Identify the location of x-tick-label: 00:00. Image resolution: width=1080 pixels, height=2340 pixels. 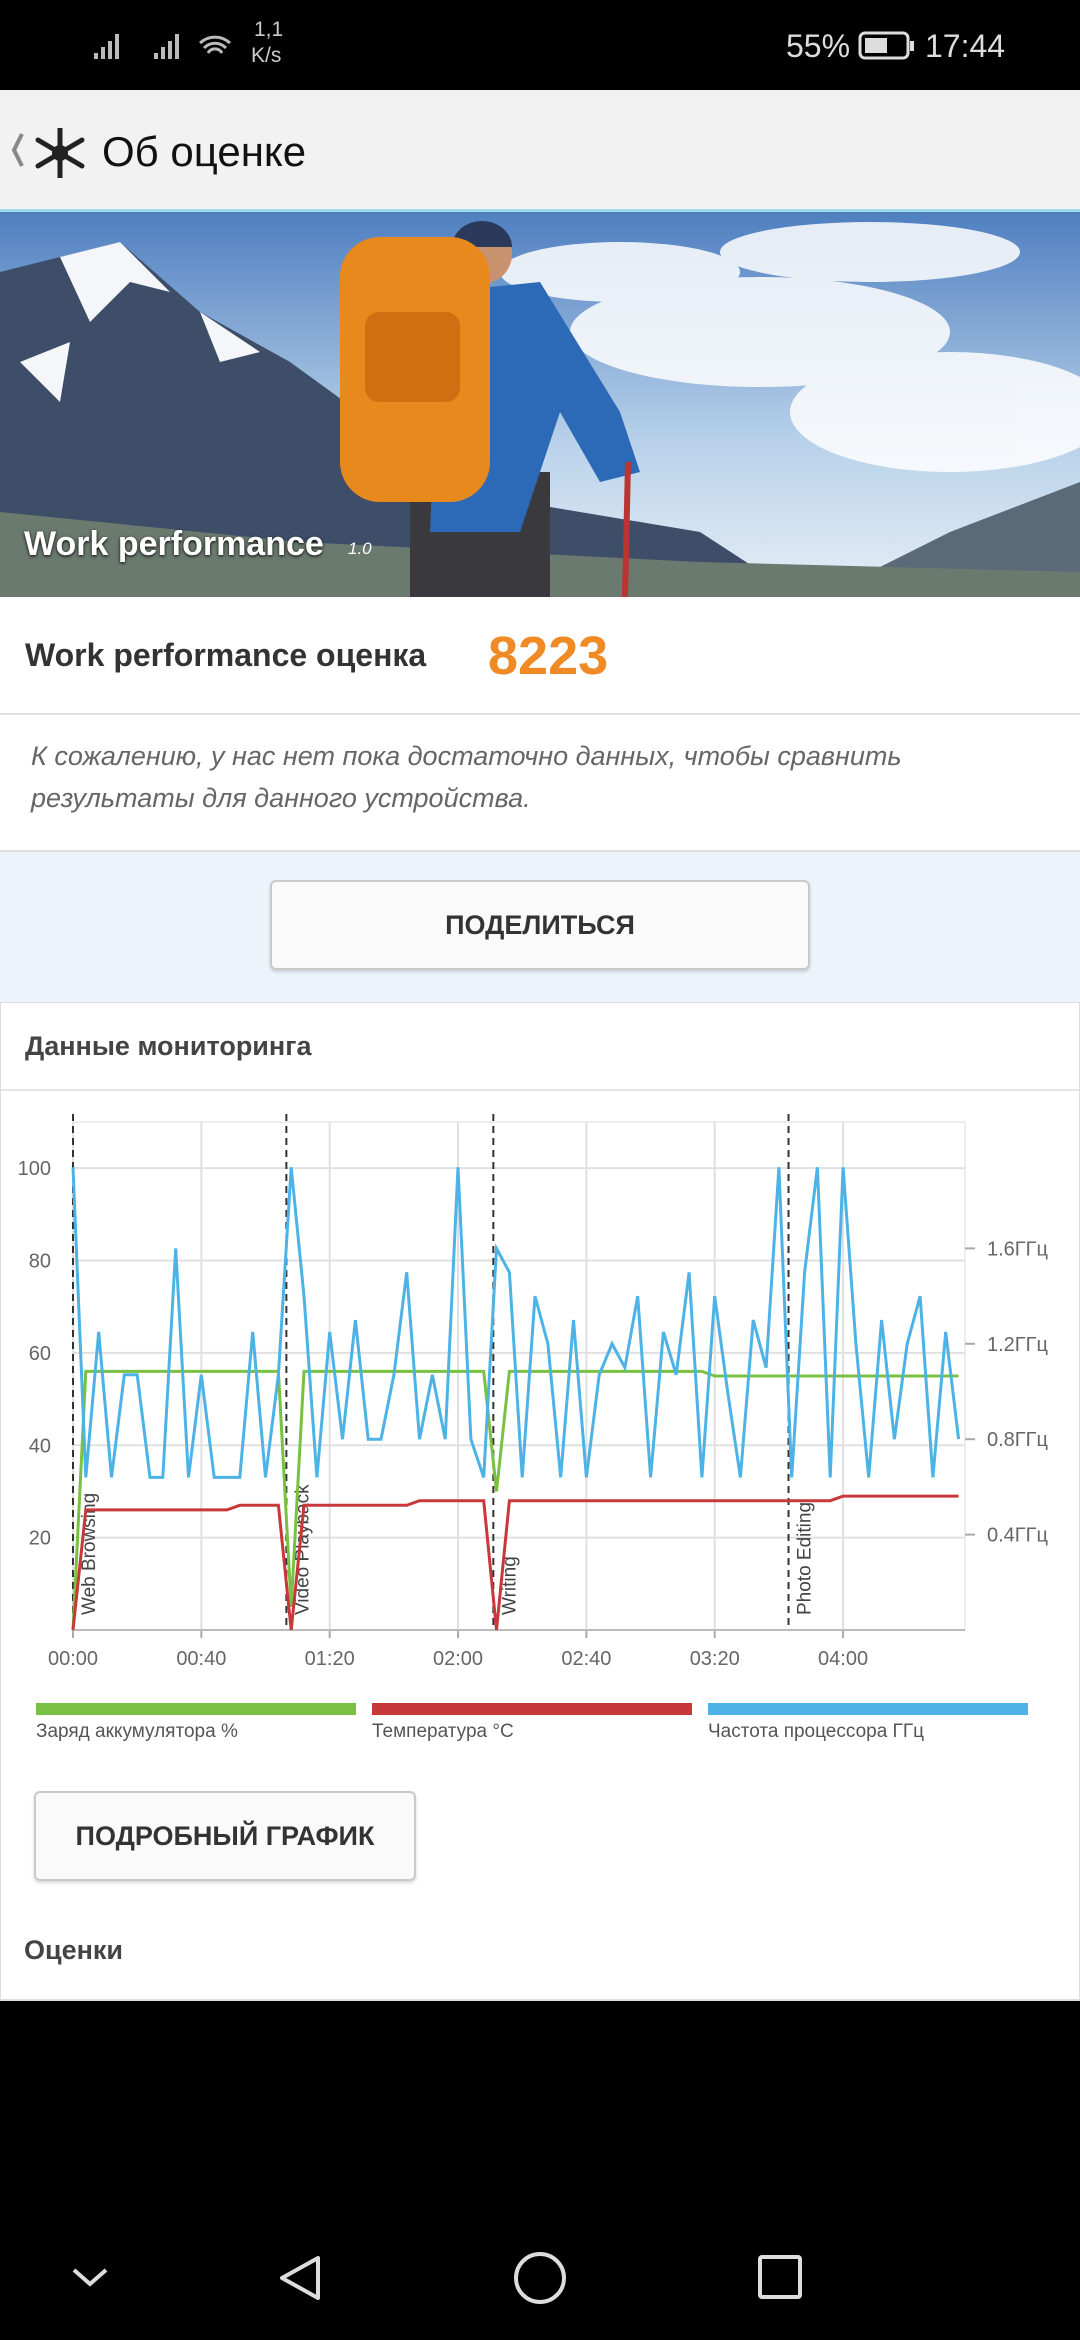
(73, 1659).